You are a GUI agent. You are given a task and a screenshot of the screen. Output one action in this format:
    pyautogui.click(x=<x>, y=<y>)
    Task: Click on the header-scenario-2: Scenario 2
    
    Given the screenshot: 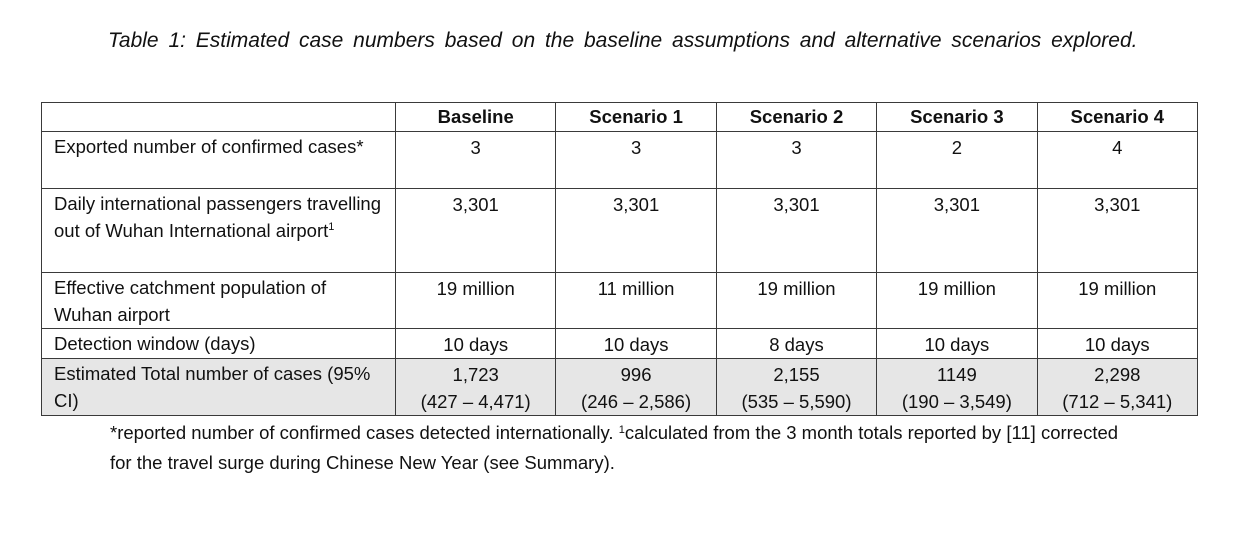 What is the action you would take?
    pyautogui.click(x=796, y=117)
    